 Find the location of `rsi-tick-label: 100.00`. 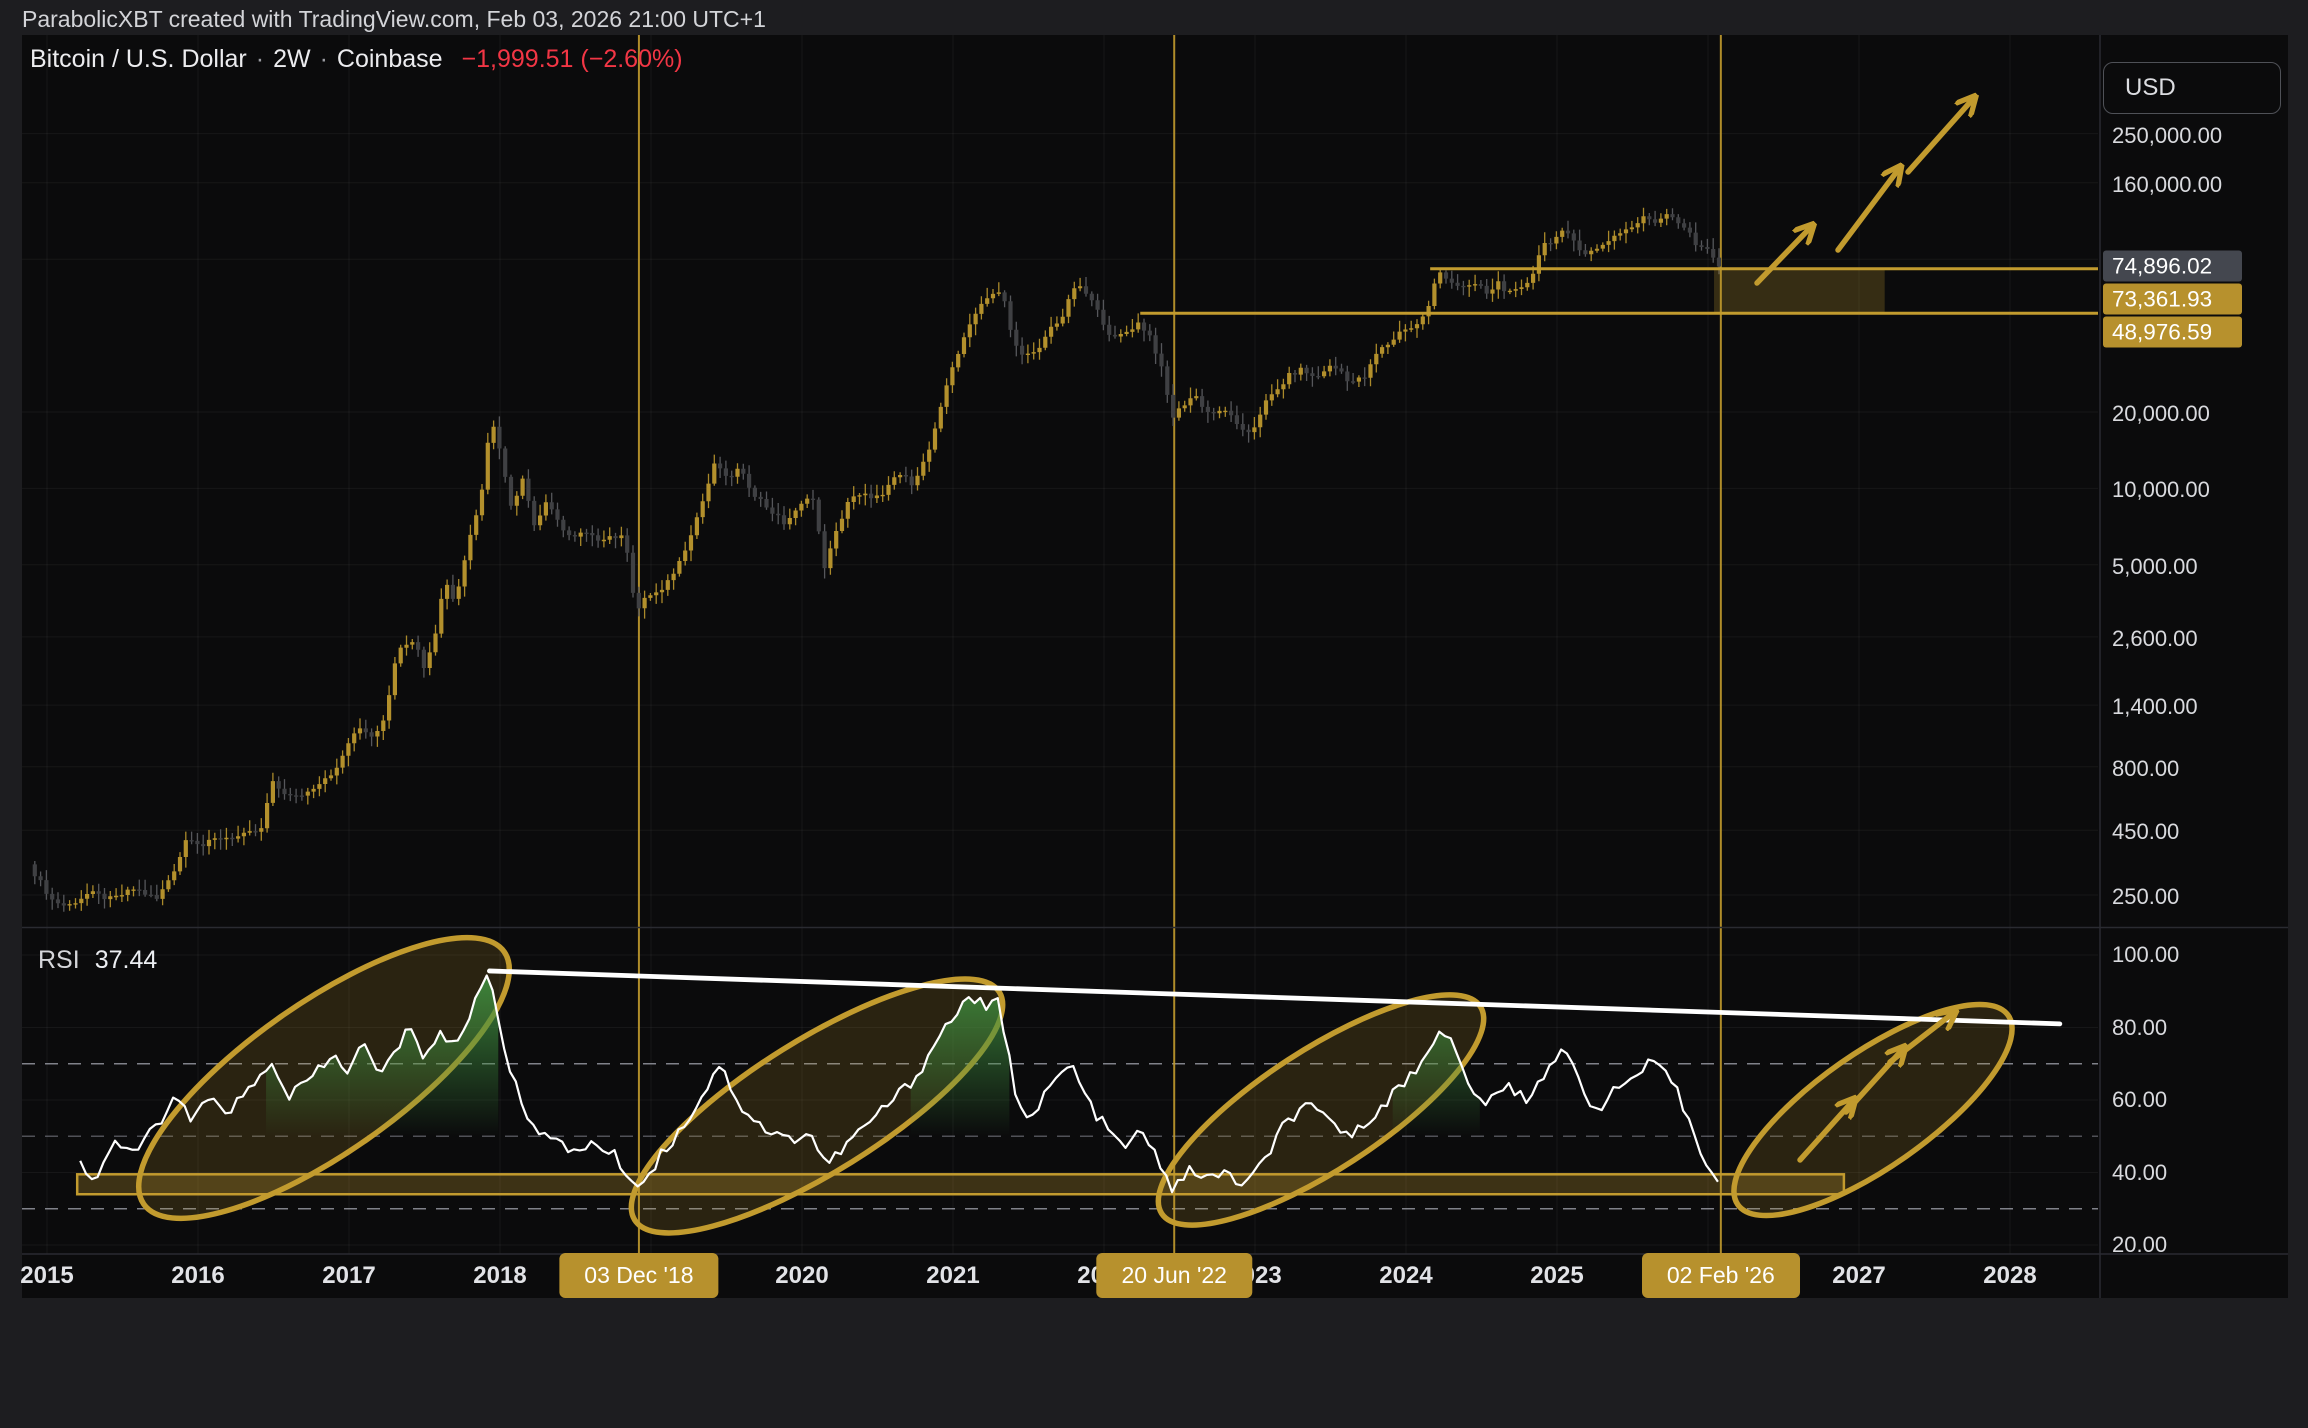

rsi-tick-label: 100.00 is located at coordinates (2146, 954).